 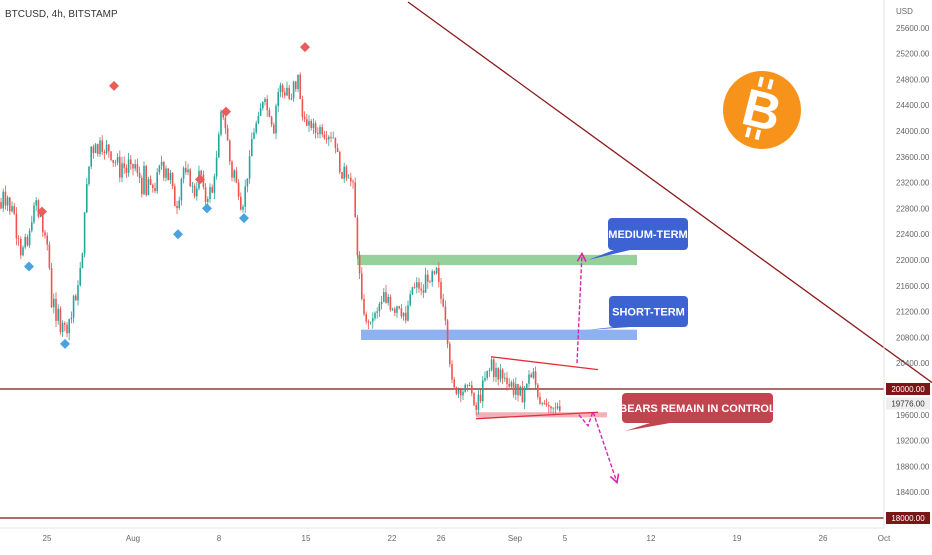 I want to click on callout-label: SHORT-TERM, so click(x=648, y=313).